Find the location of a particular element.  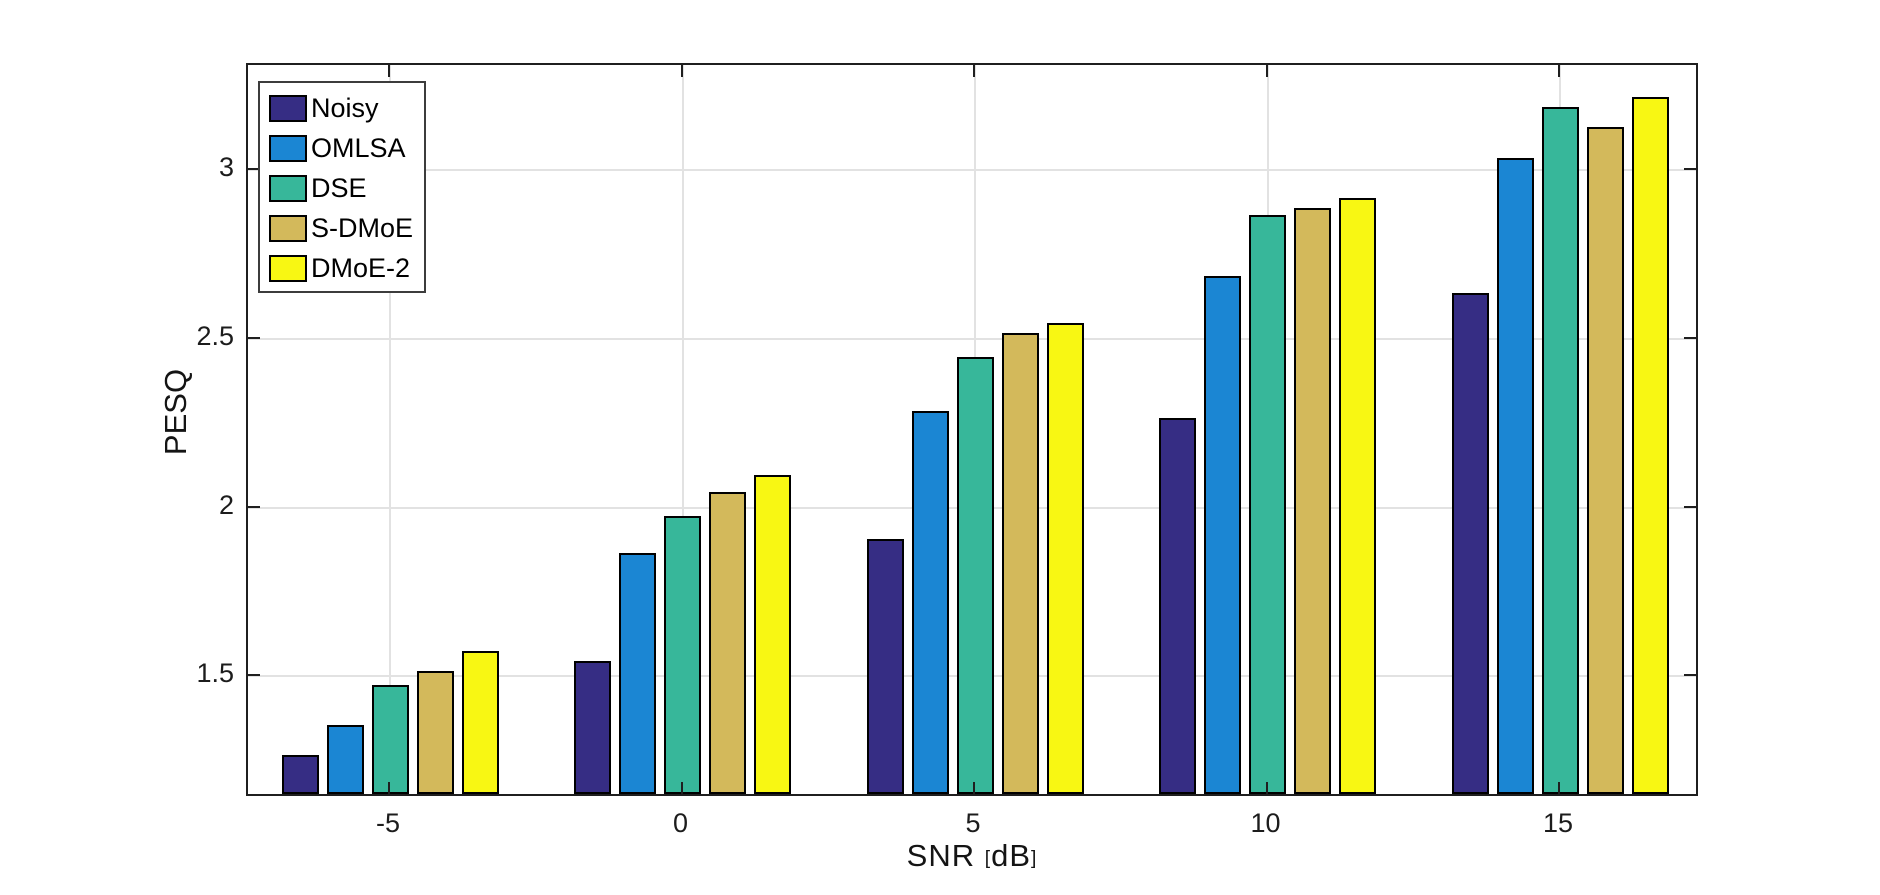

bar-s-dmoe-snr--5 is located at coordinates (435, 732).